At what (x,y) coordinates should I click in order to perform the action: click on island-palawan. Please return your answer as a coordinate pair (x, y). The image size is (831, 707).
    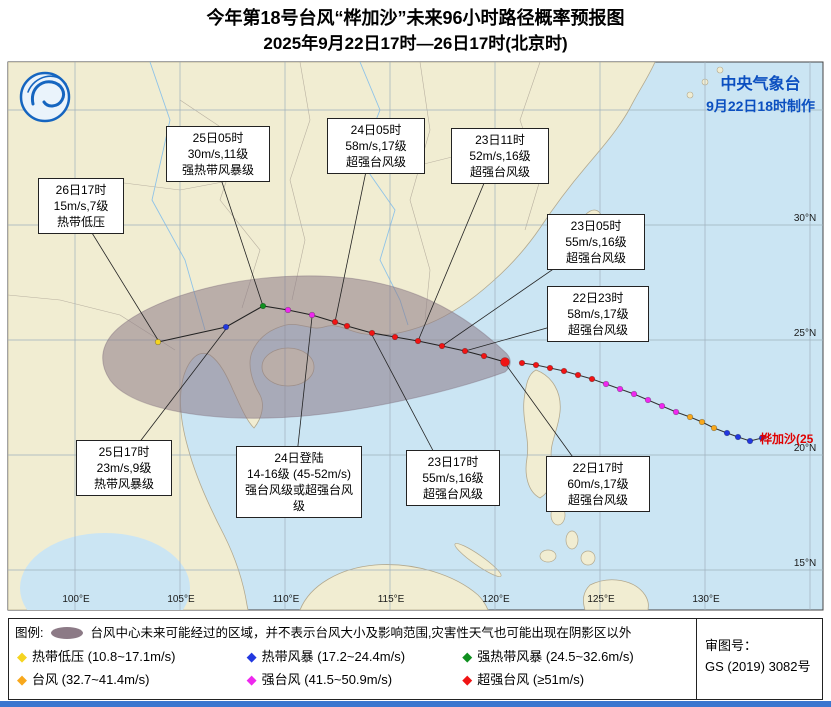
    Looking at the image, I should click on (478, 560).